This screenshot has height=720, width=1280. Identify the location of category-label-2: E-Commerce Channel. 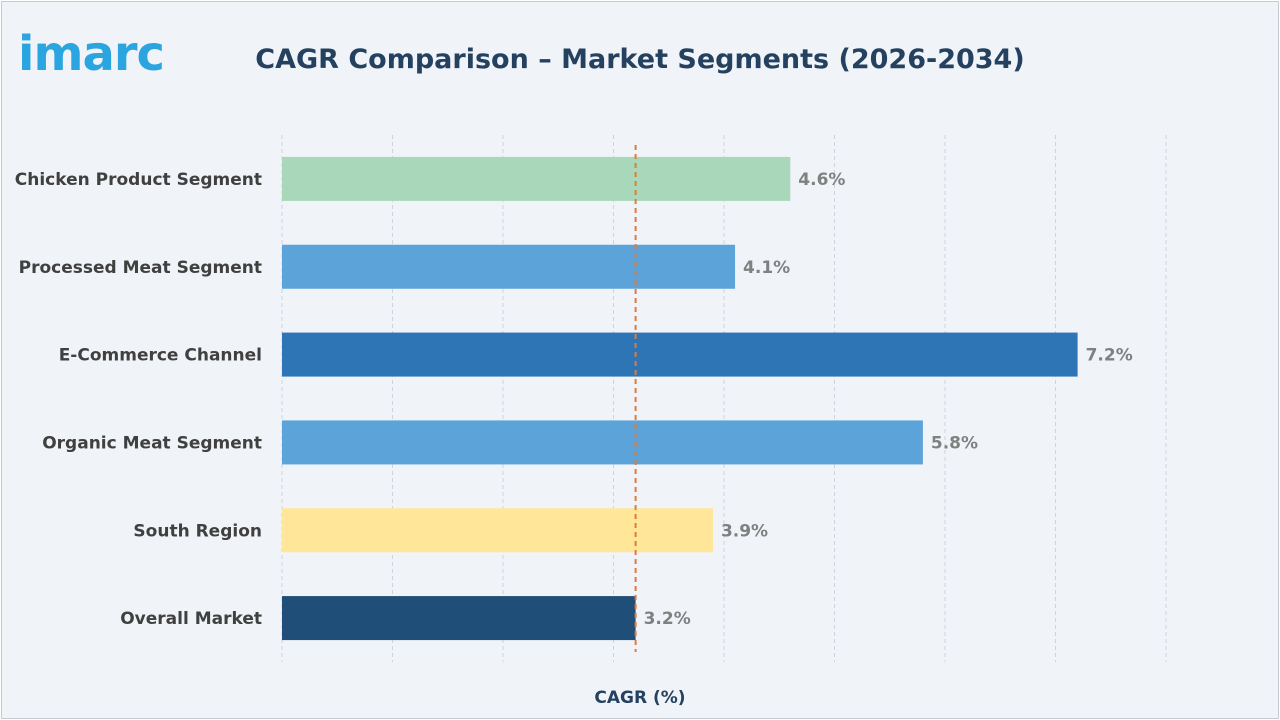
(160, 356).